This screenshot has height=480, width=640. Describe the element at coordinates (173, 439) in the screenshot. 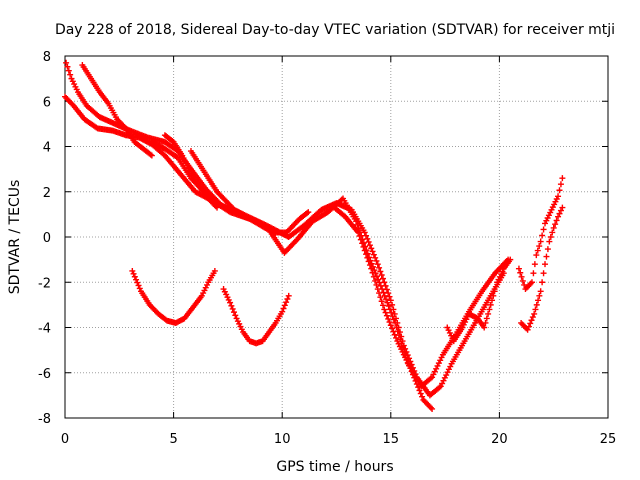

I see `x-tick-label: 5` at that location.